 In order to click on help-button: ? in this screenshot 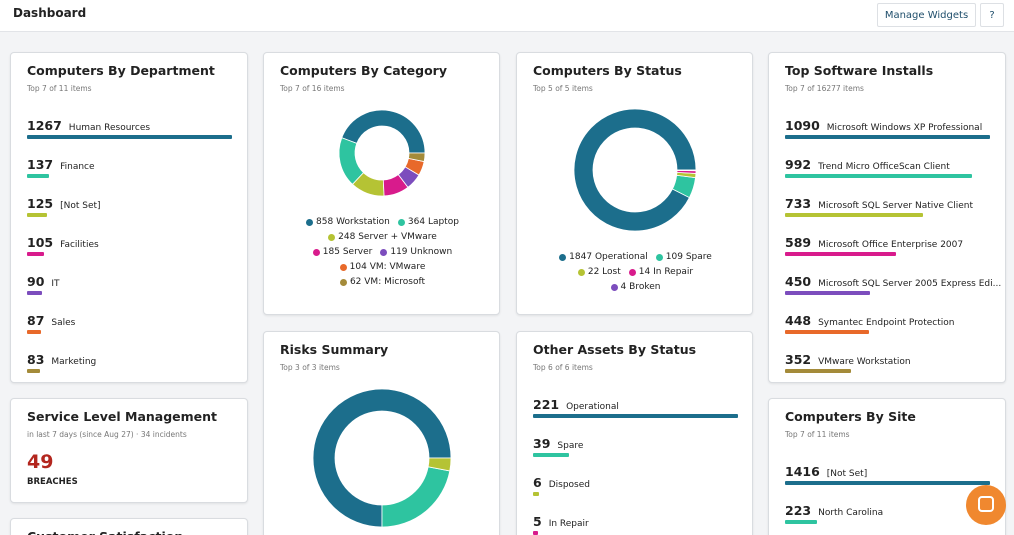, I will do `click(992, 15)`.